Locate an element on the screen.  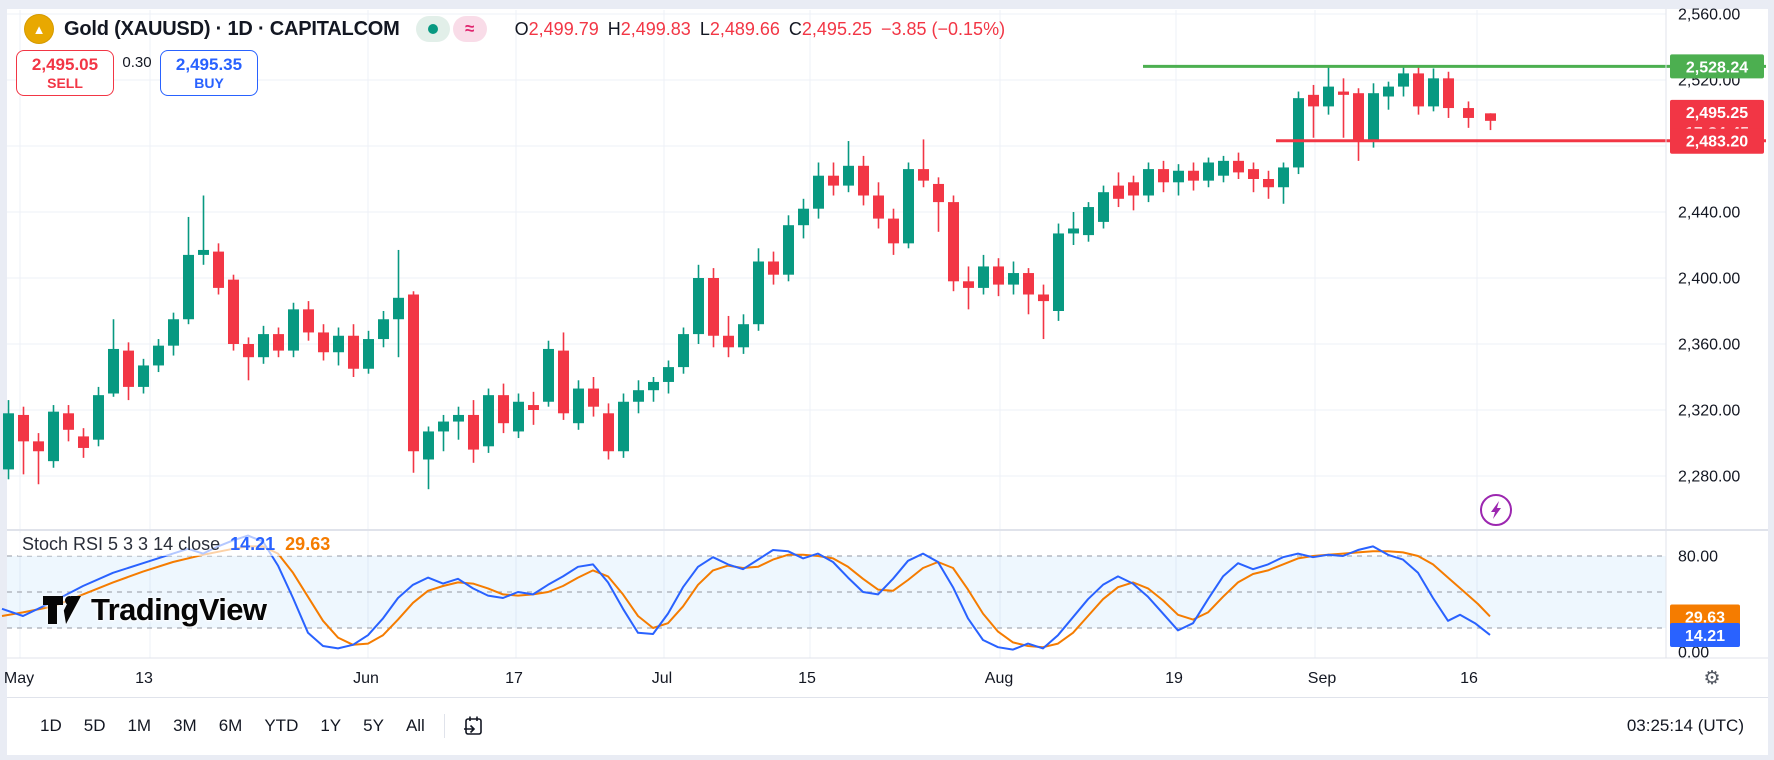
k-value-badge: 14.21 is located at coordinates (1705, 636).